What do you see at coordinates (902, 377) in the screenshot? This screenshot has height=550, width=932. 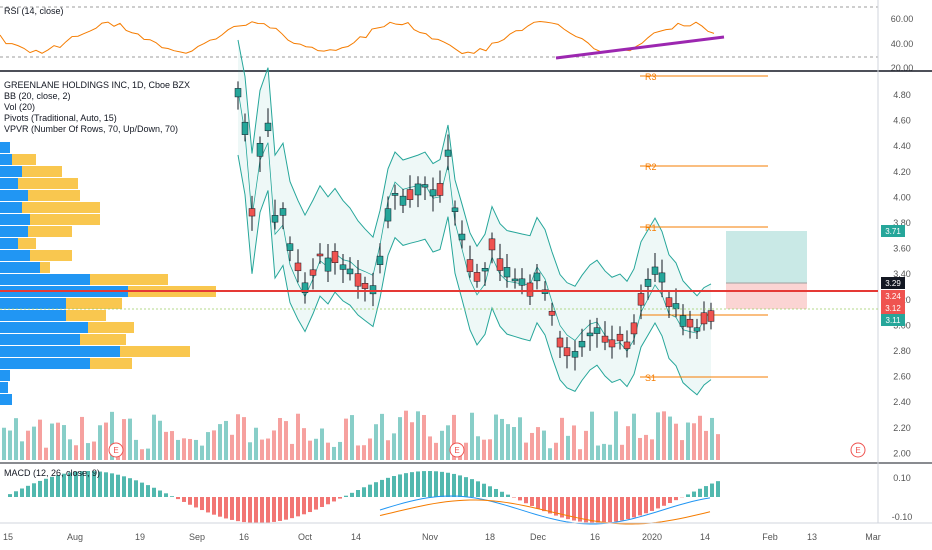 I see `price-tick-label: 2.60` at bounding box center [902, 377].